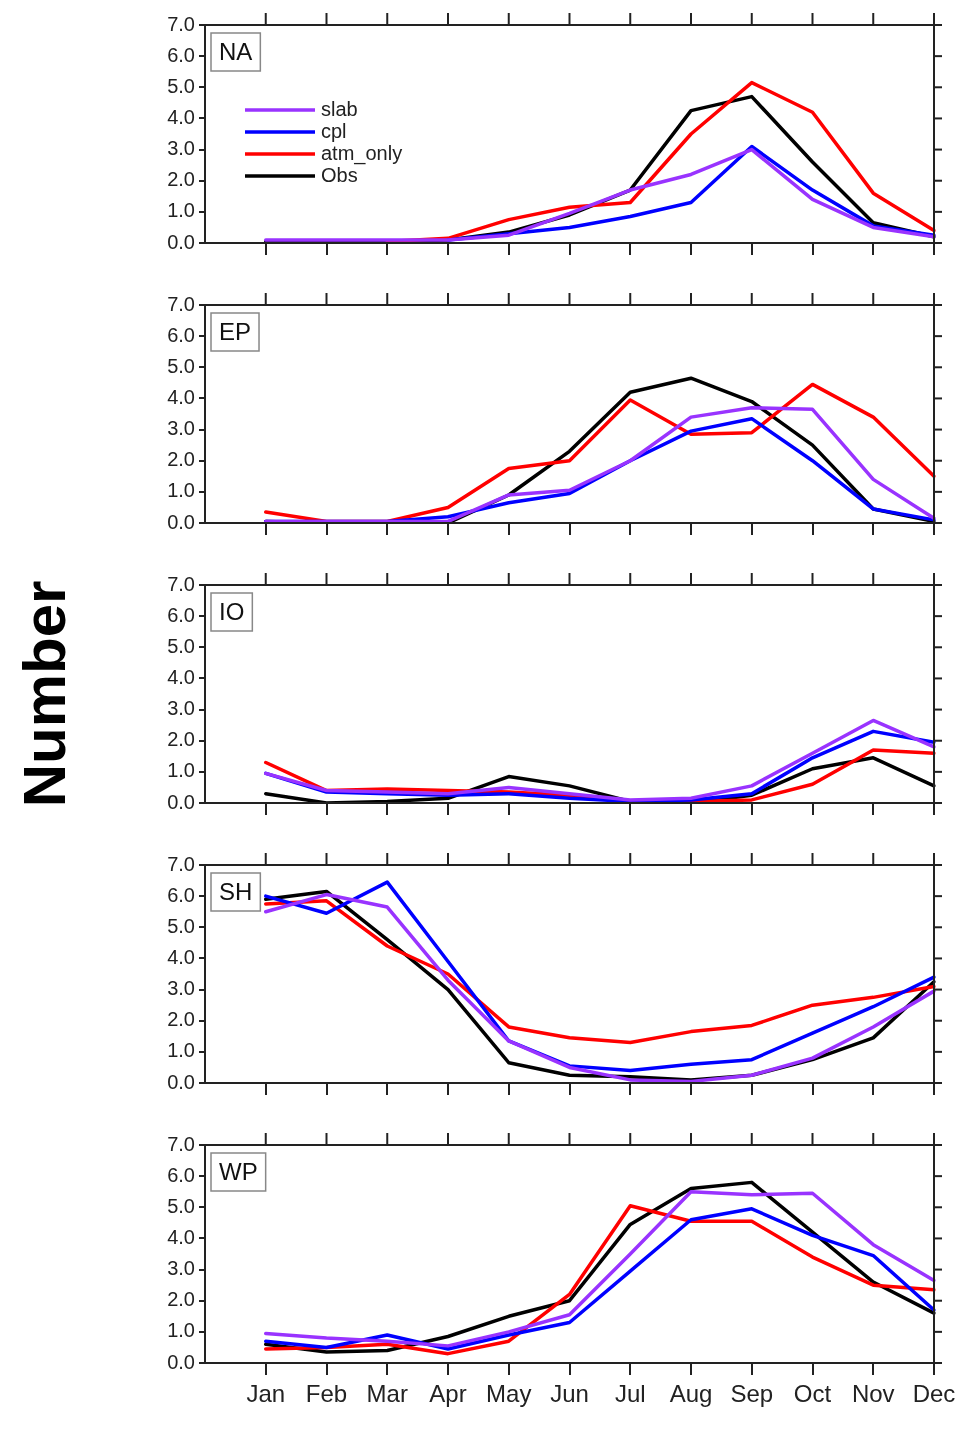 This screenshot has width=974, height=1429. Describe the element at coordinates (569, 1394) in the screenshot. I see `x-tick-label: Jun` at that location.